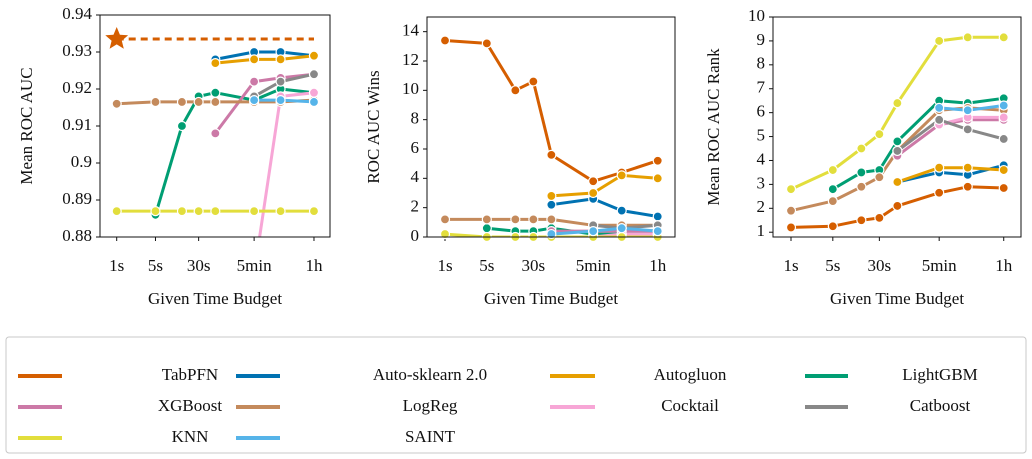 The image size is (1032, 459). What do you see at coordinates (690, 405) in the screenshot?
I see `legend-label: Cocktail` at bounding box center [690, 405].